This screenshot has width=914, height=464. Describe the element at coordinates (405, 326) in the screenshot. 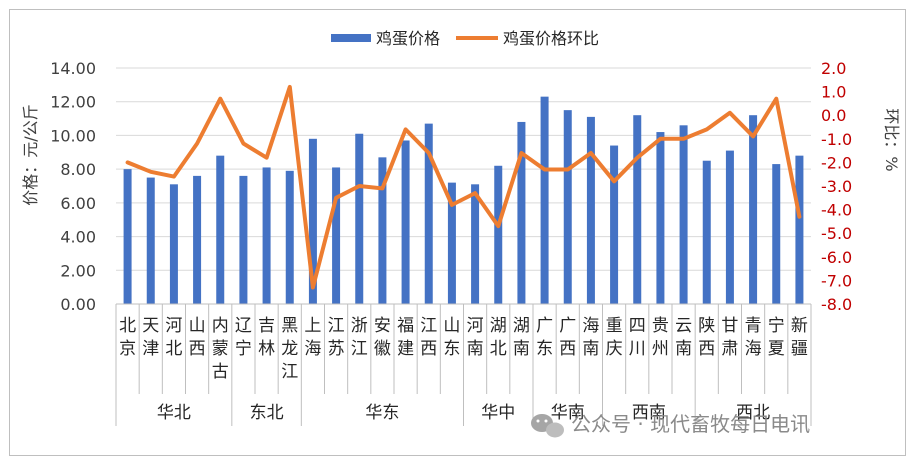

I see `category-label: 福` at that location.